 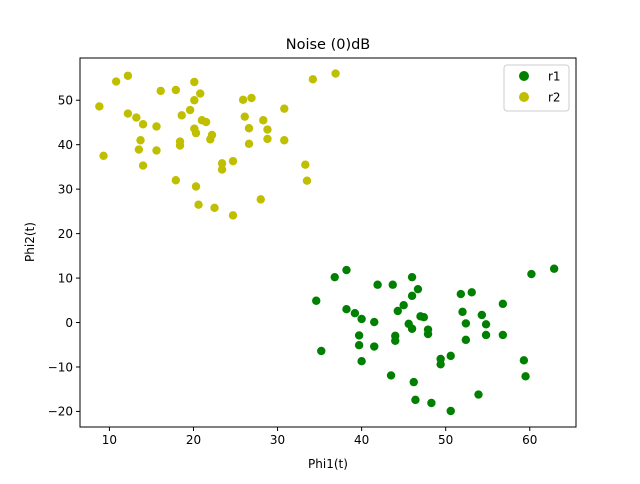 I want to click on legend: r1 r2, so click(x=536, y=88).